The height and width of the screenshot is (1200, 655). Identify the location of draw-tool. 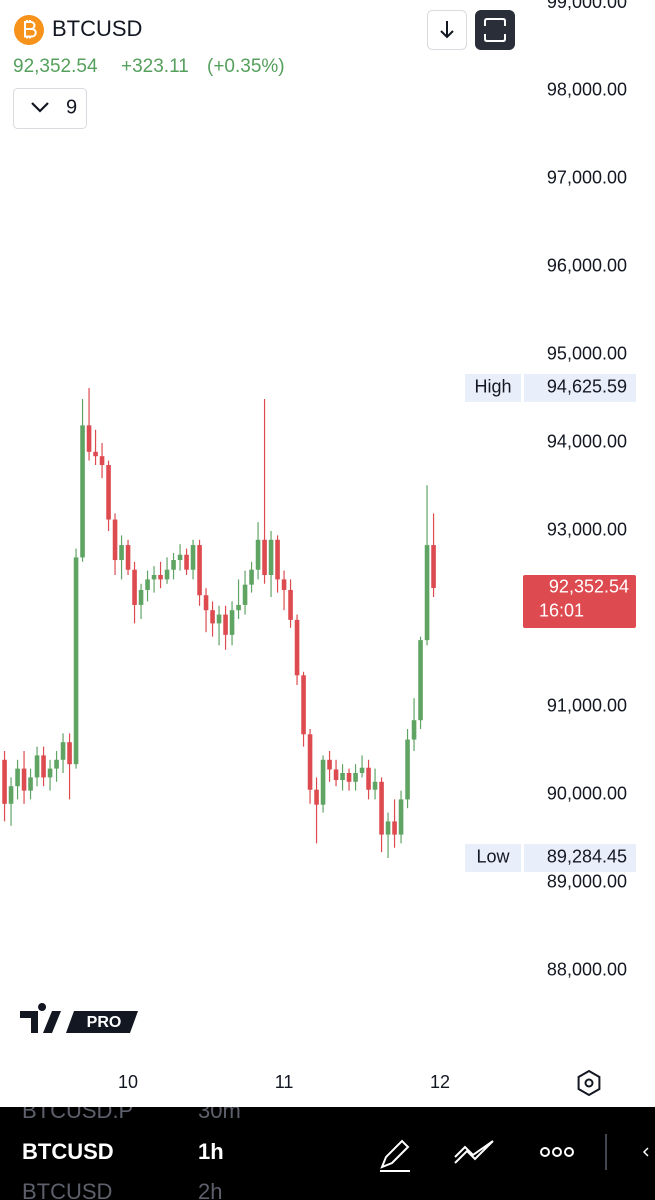
(395, 1155).